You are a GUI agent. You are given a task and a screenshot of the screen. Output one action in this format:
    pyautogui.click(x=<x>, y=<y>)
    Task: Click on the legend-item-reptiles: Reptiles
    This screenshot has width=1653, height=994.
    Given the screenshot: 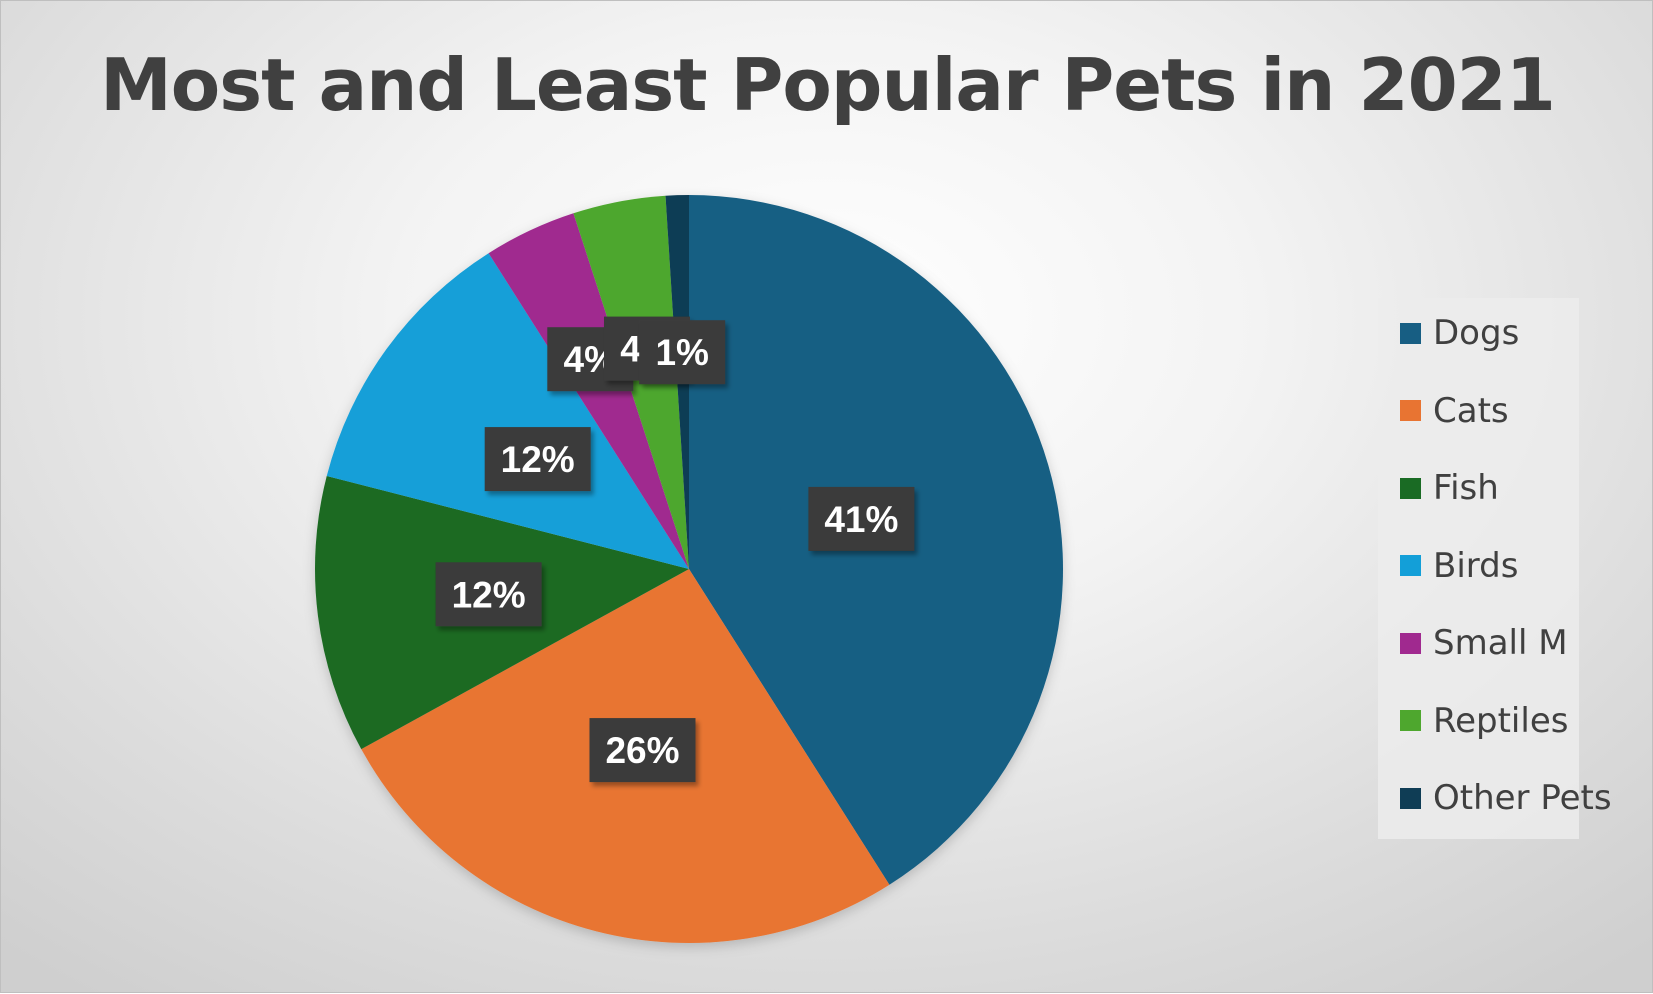 What is the action you would take?
    pyautogui.click(x=1484, y=721)
    